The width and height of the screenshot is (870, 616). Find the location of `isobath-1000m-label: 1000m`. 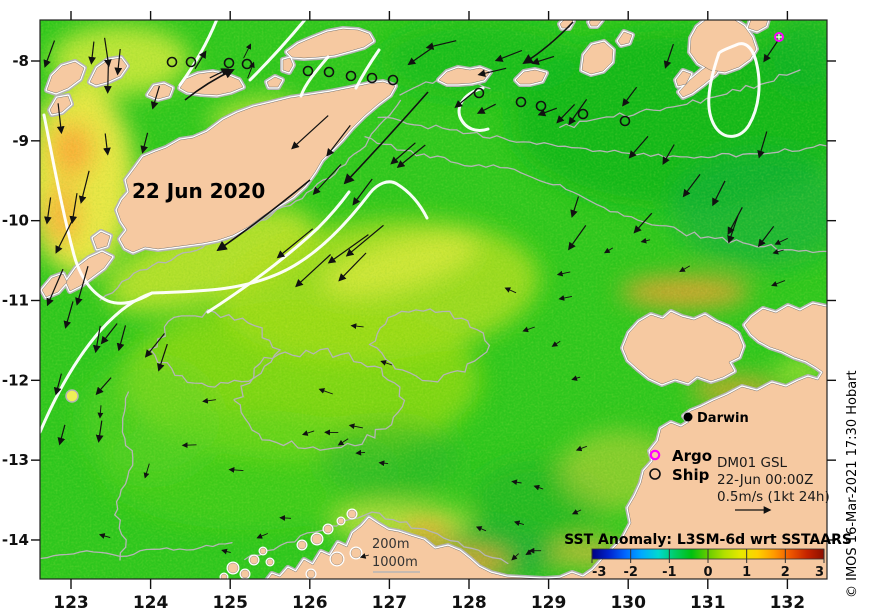

isobath-1000m-label: 1000m is located at coordinates (395, 562).